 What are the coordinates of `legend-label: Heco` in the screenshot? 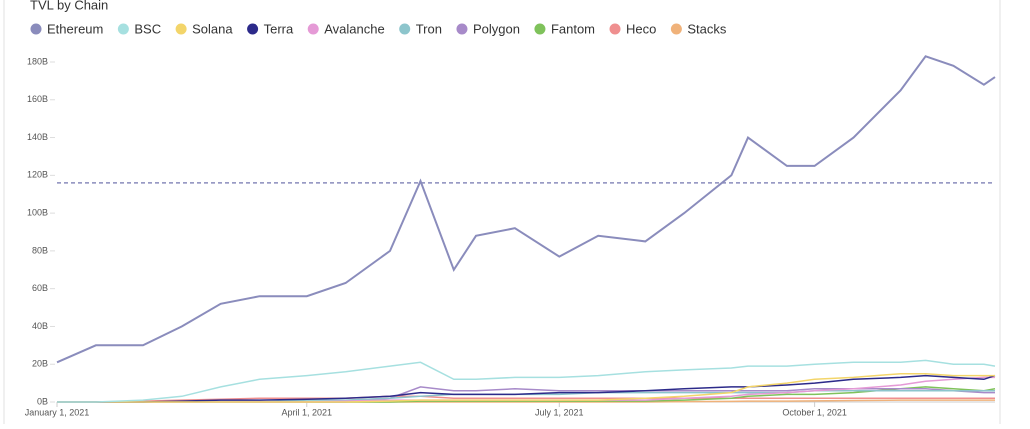 It's located at (641, 28).